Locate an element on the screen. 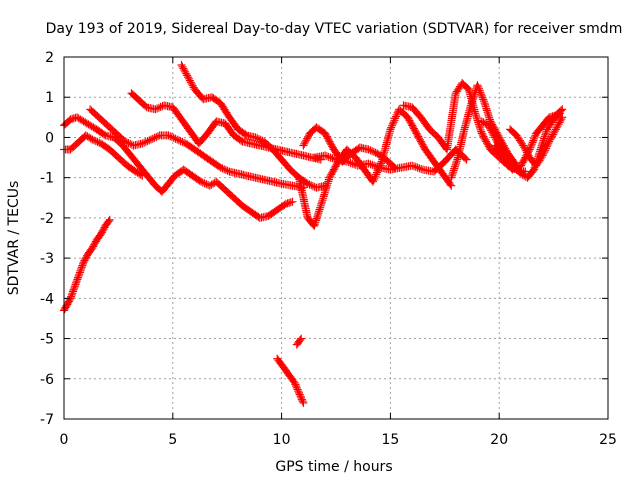 The width and height of the screenshot is (640, 480). y-tick-label: -6 is located at coordinates (47, 380).